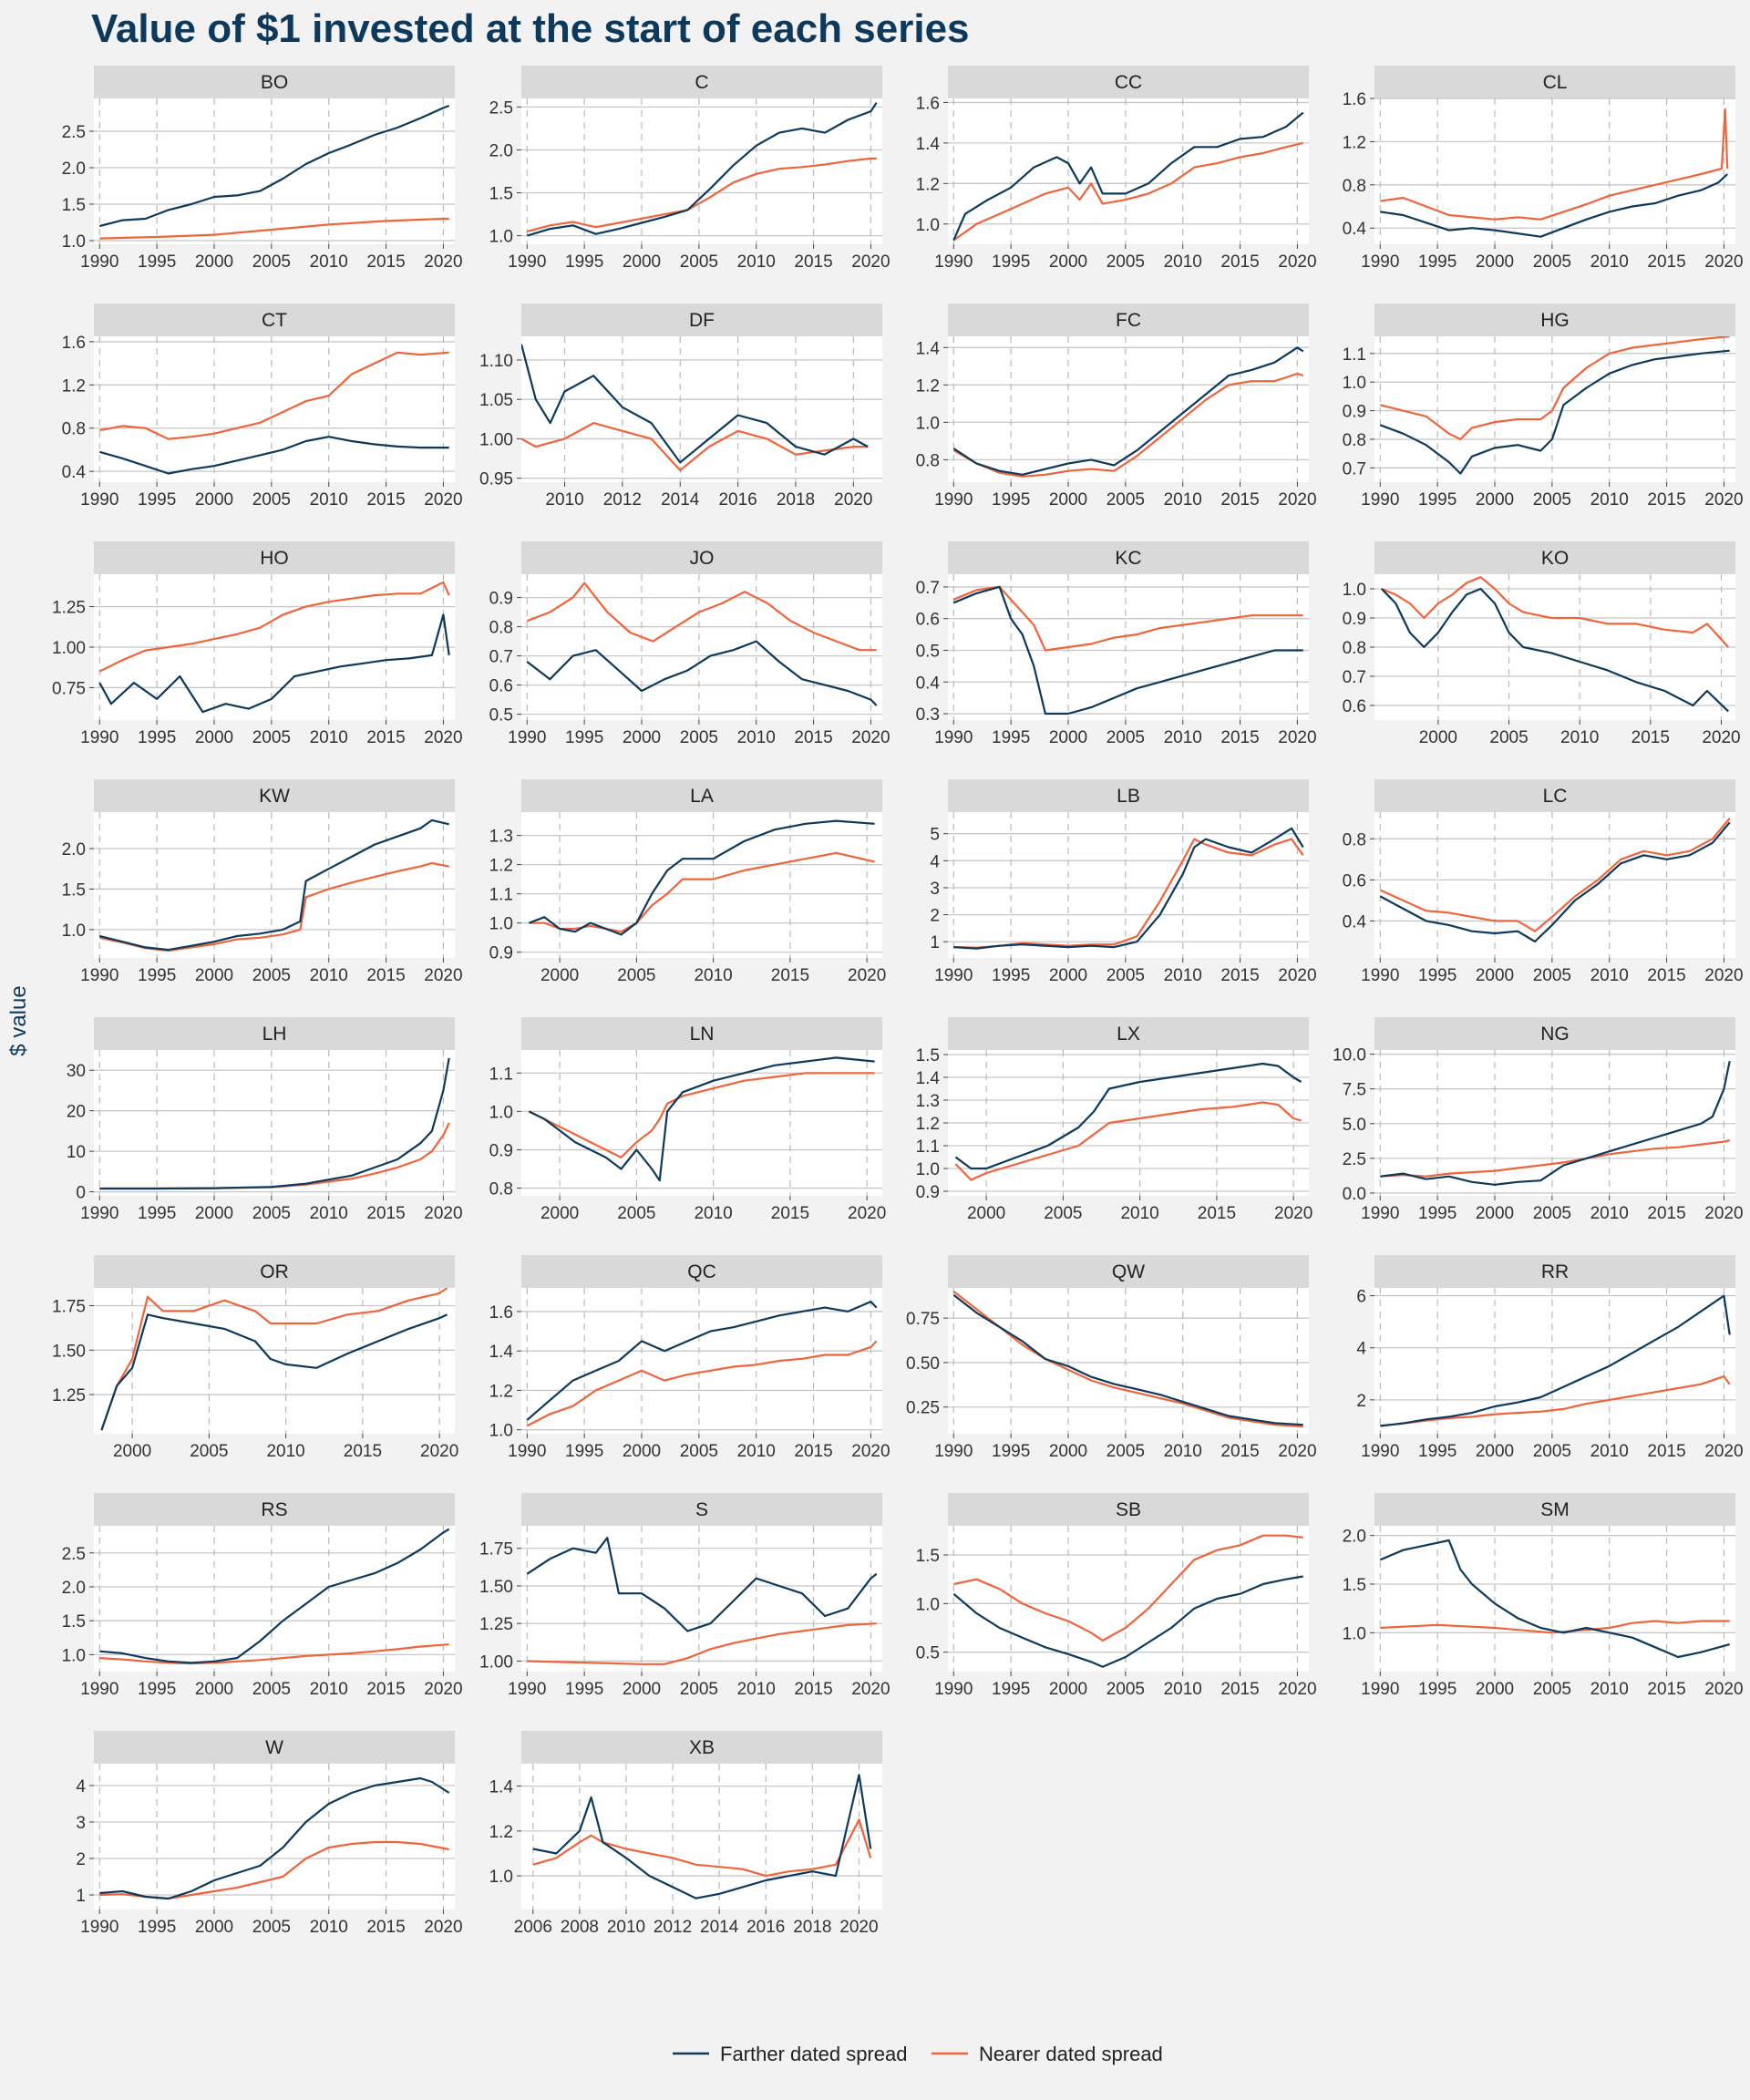 This screenshot has height=2100, width=1750. What do you see at coordinates (74, 1555) in the screenshot?
I see `y-tick-label: 2.5` at bounding box center [74, 1555].